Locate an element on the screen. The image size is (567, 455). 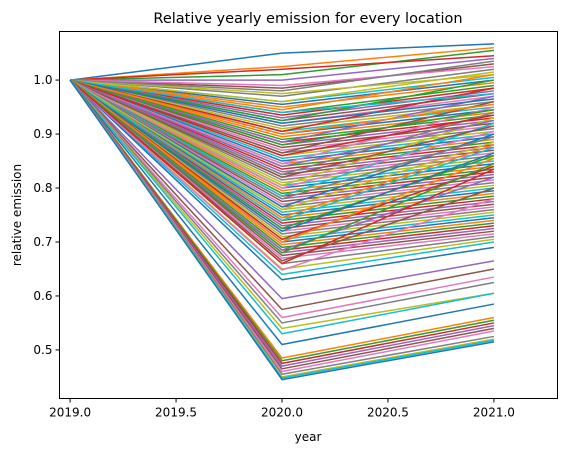
y-tick-label: 0.9 is located at coordinates (42, 134).